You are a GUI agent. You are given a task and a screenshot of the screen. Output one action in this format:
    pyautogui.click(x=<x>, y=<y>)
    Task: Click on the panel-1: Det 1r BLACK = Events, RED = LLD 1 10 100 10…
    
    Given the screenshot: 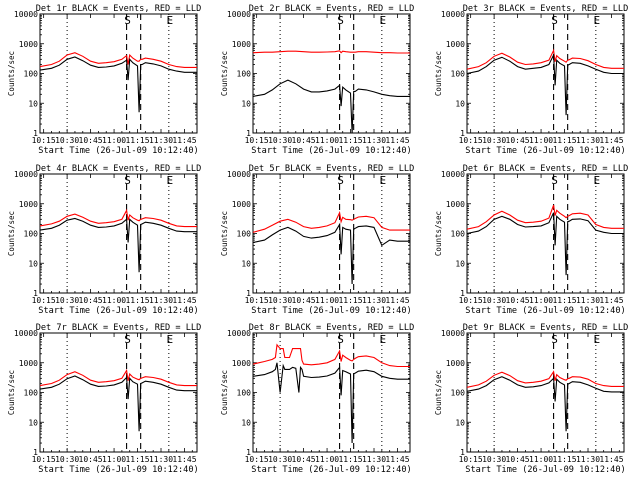 What is the action you would take?
    pyautogui.click(x=104, y=80)
    